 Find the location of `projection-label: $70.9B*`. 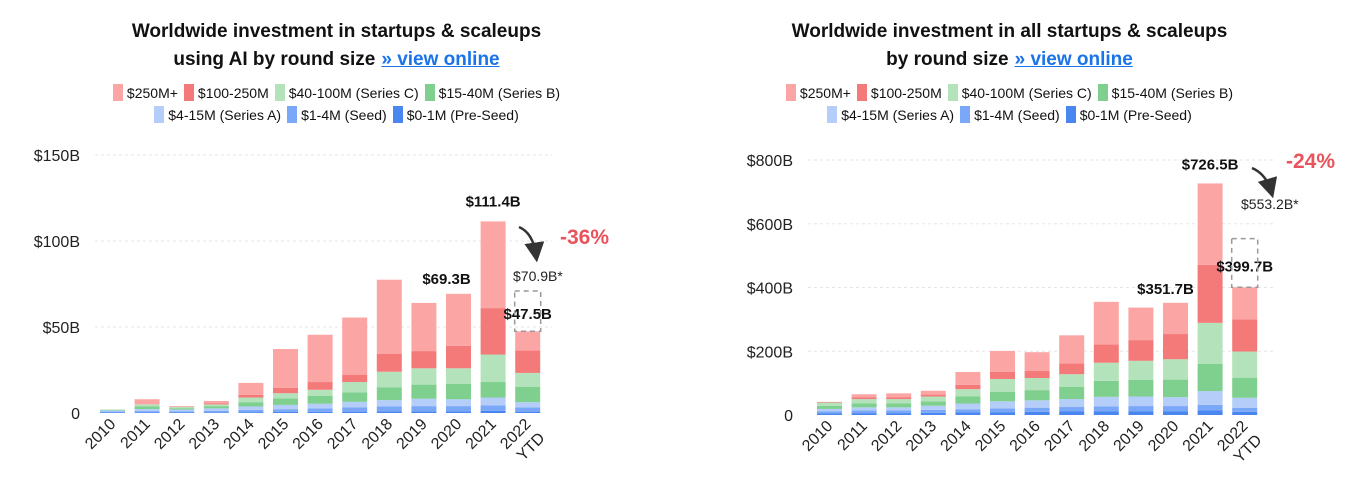

projection-label: $70.9B* is located at coordinates (538, 276).